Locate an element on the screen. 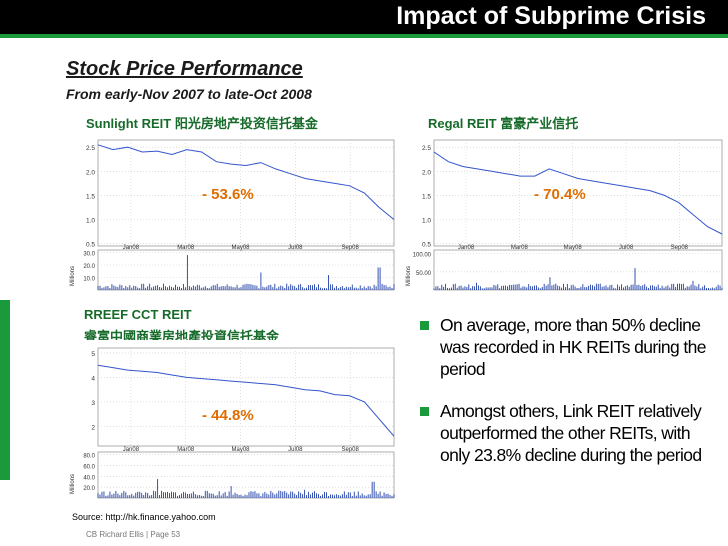 Image resolution: width=728 pixels, height=546 pixels. source-note: Source: http://hk.finance.yahoo.com is located at coordinates (144, 517).